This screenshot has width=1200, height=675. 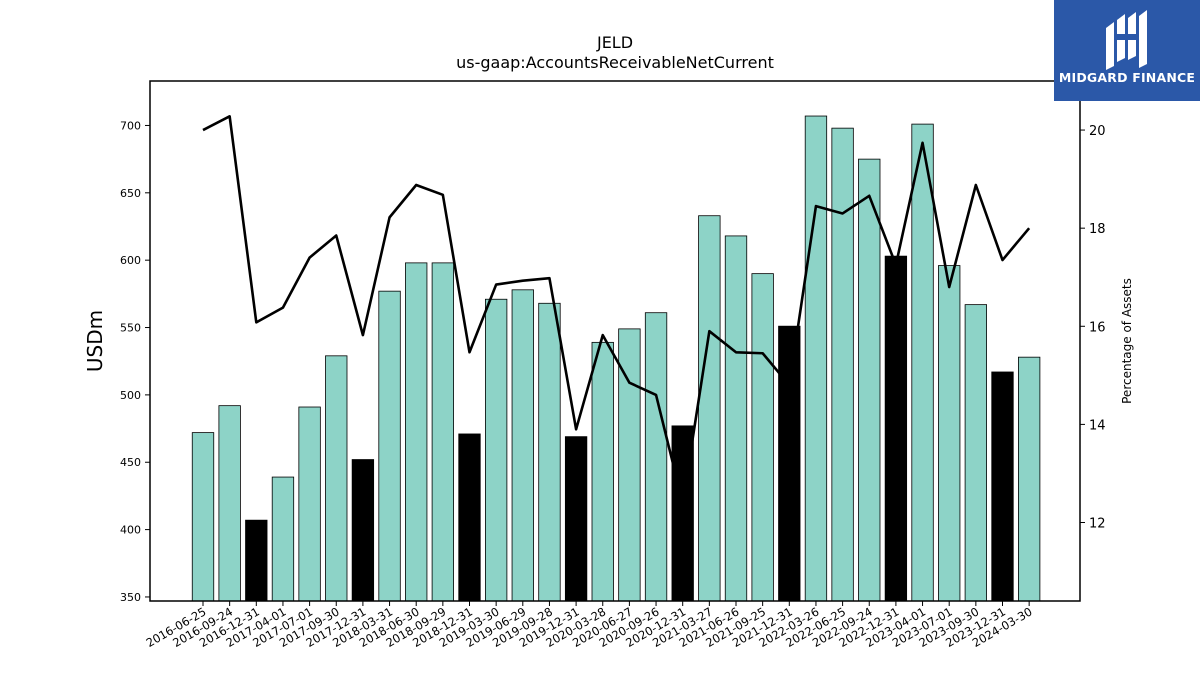 I want to click on brand-logo: MIDGARD FINANCE, so click(x=1127, y=50).